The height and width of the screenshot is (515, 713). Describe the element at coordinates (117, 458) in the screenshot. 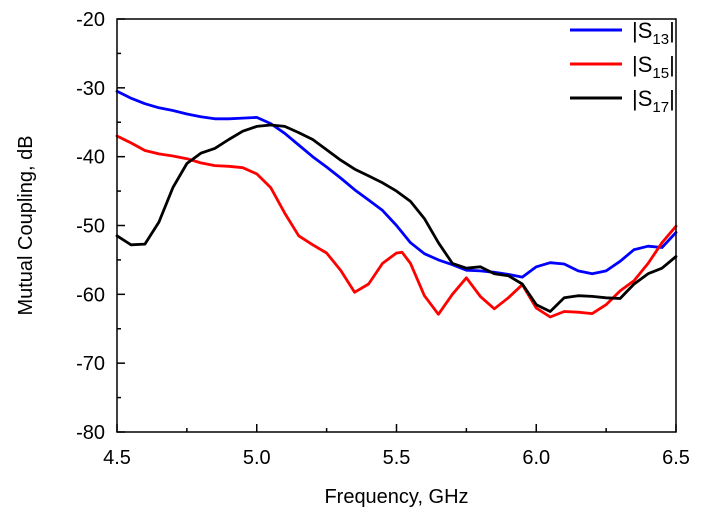

I see `x-tick-label: 4.5` at that location.